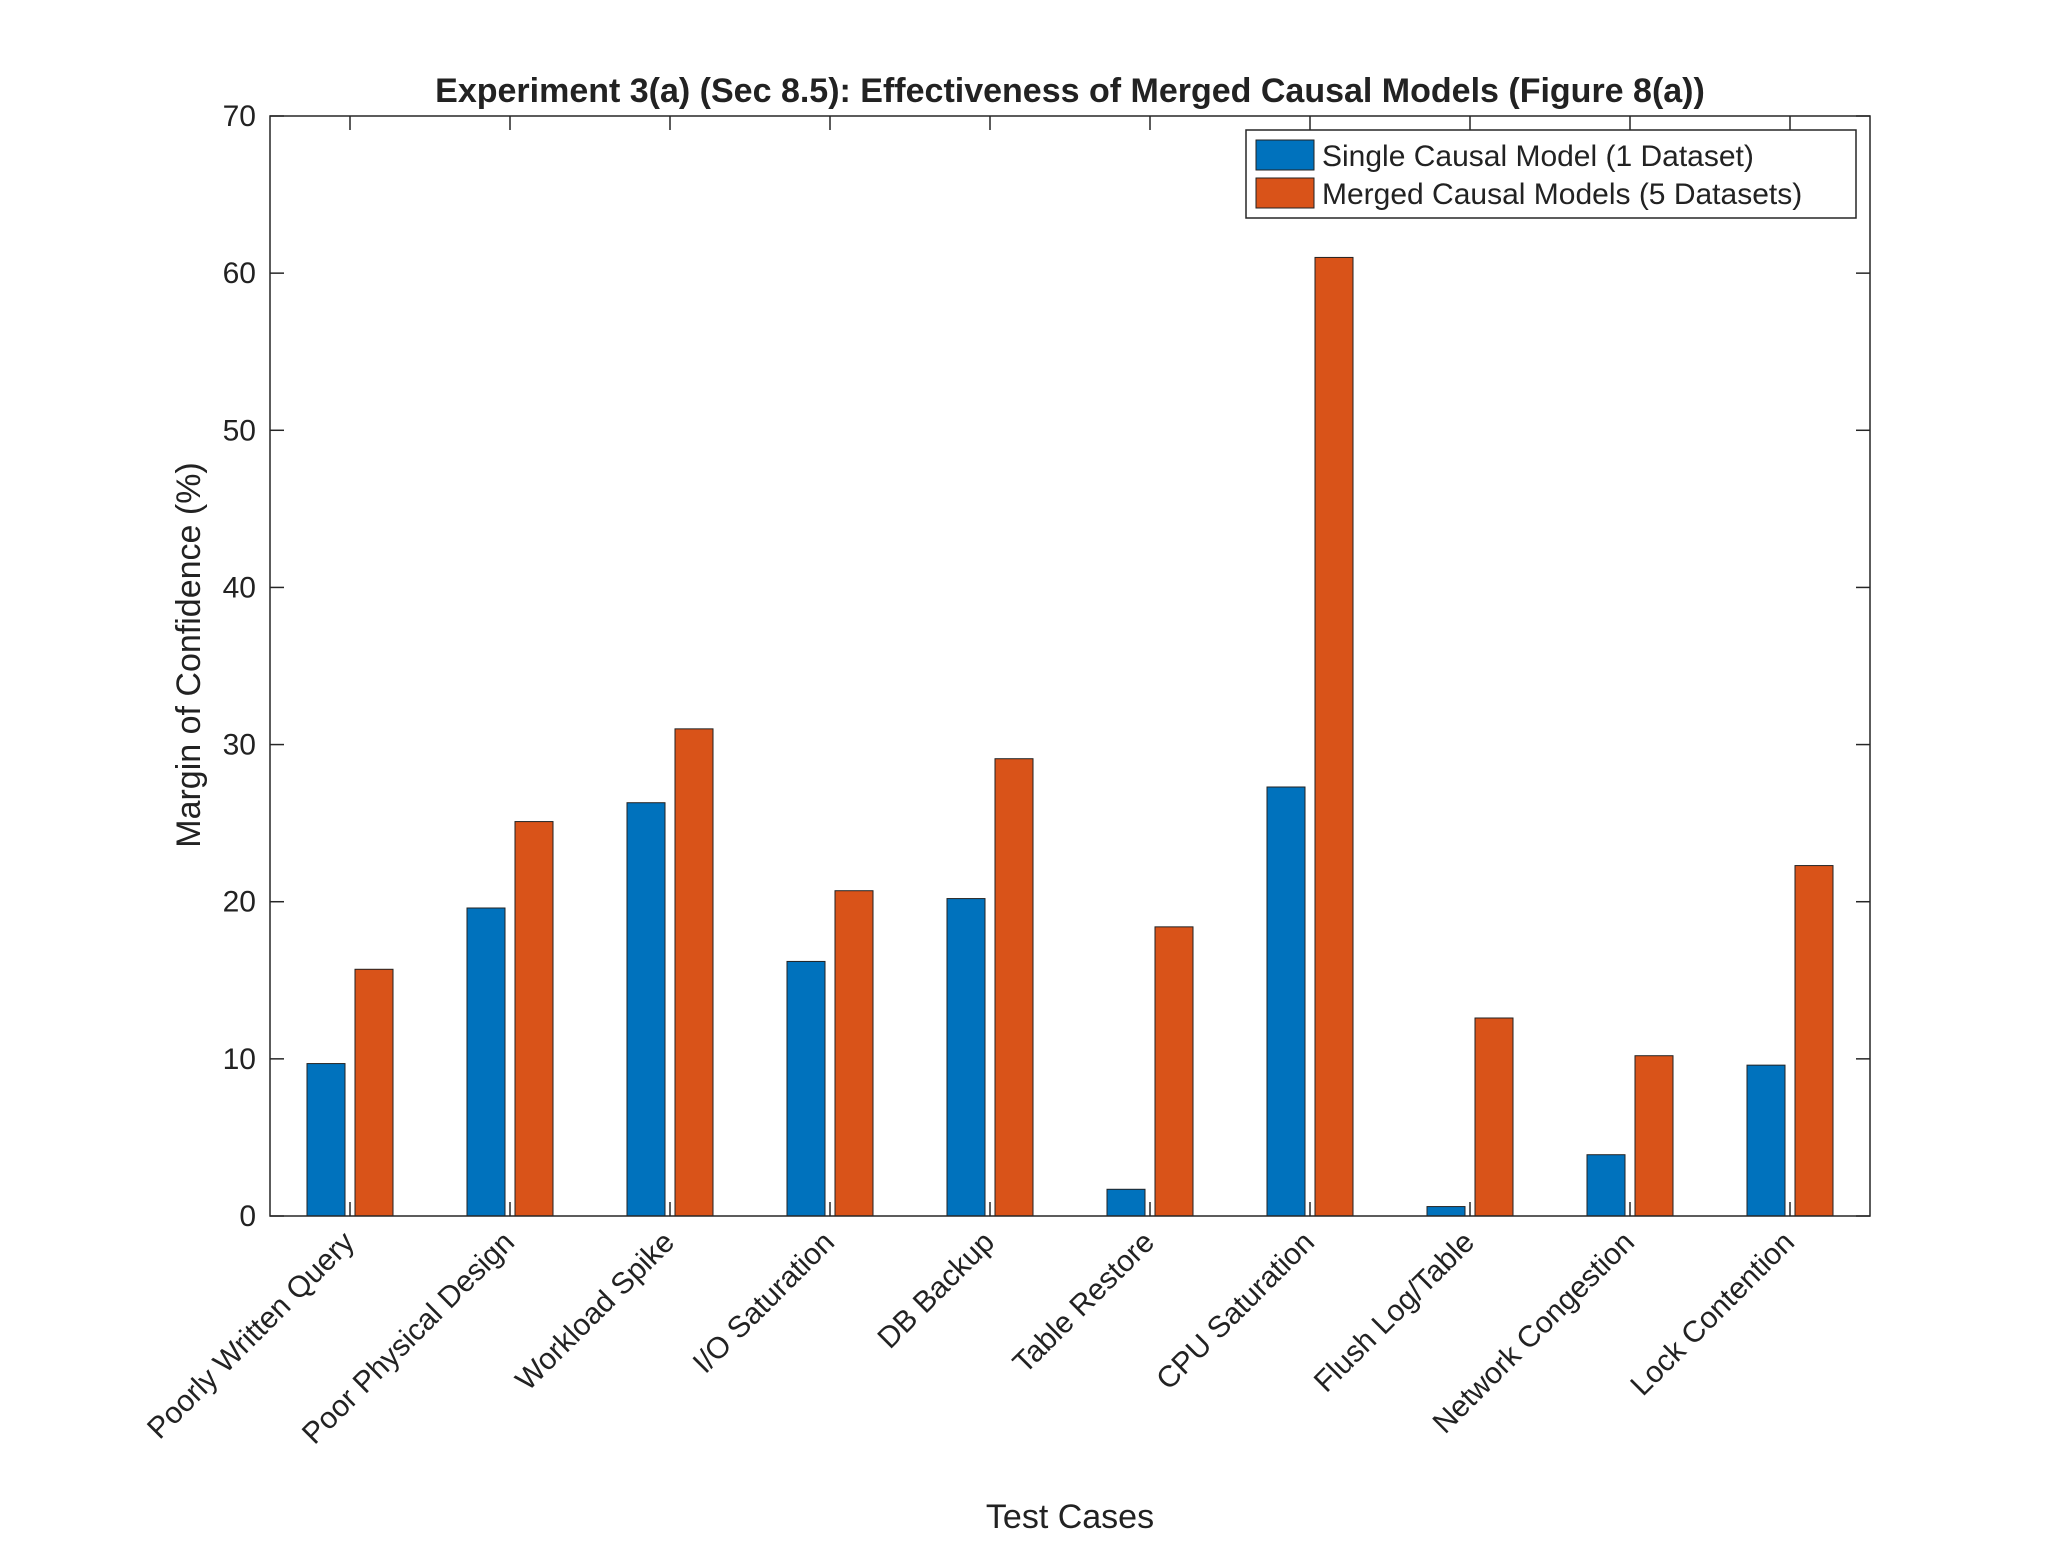 The height and width of the screenshot is (1541, 2048). I want to click on x-tick-label-7: CPU Saturation, so click(1235, 1311).